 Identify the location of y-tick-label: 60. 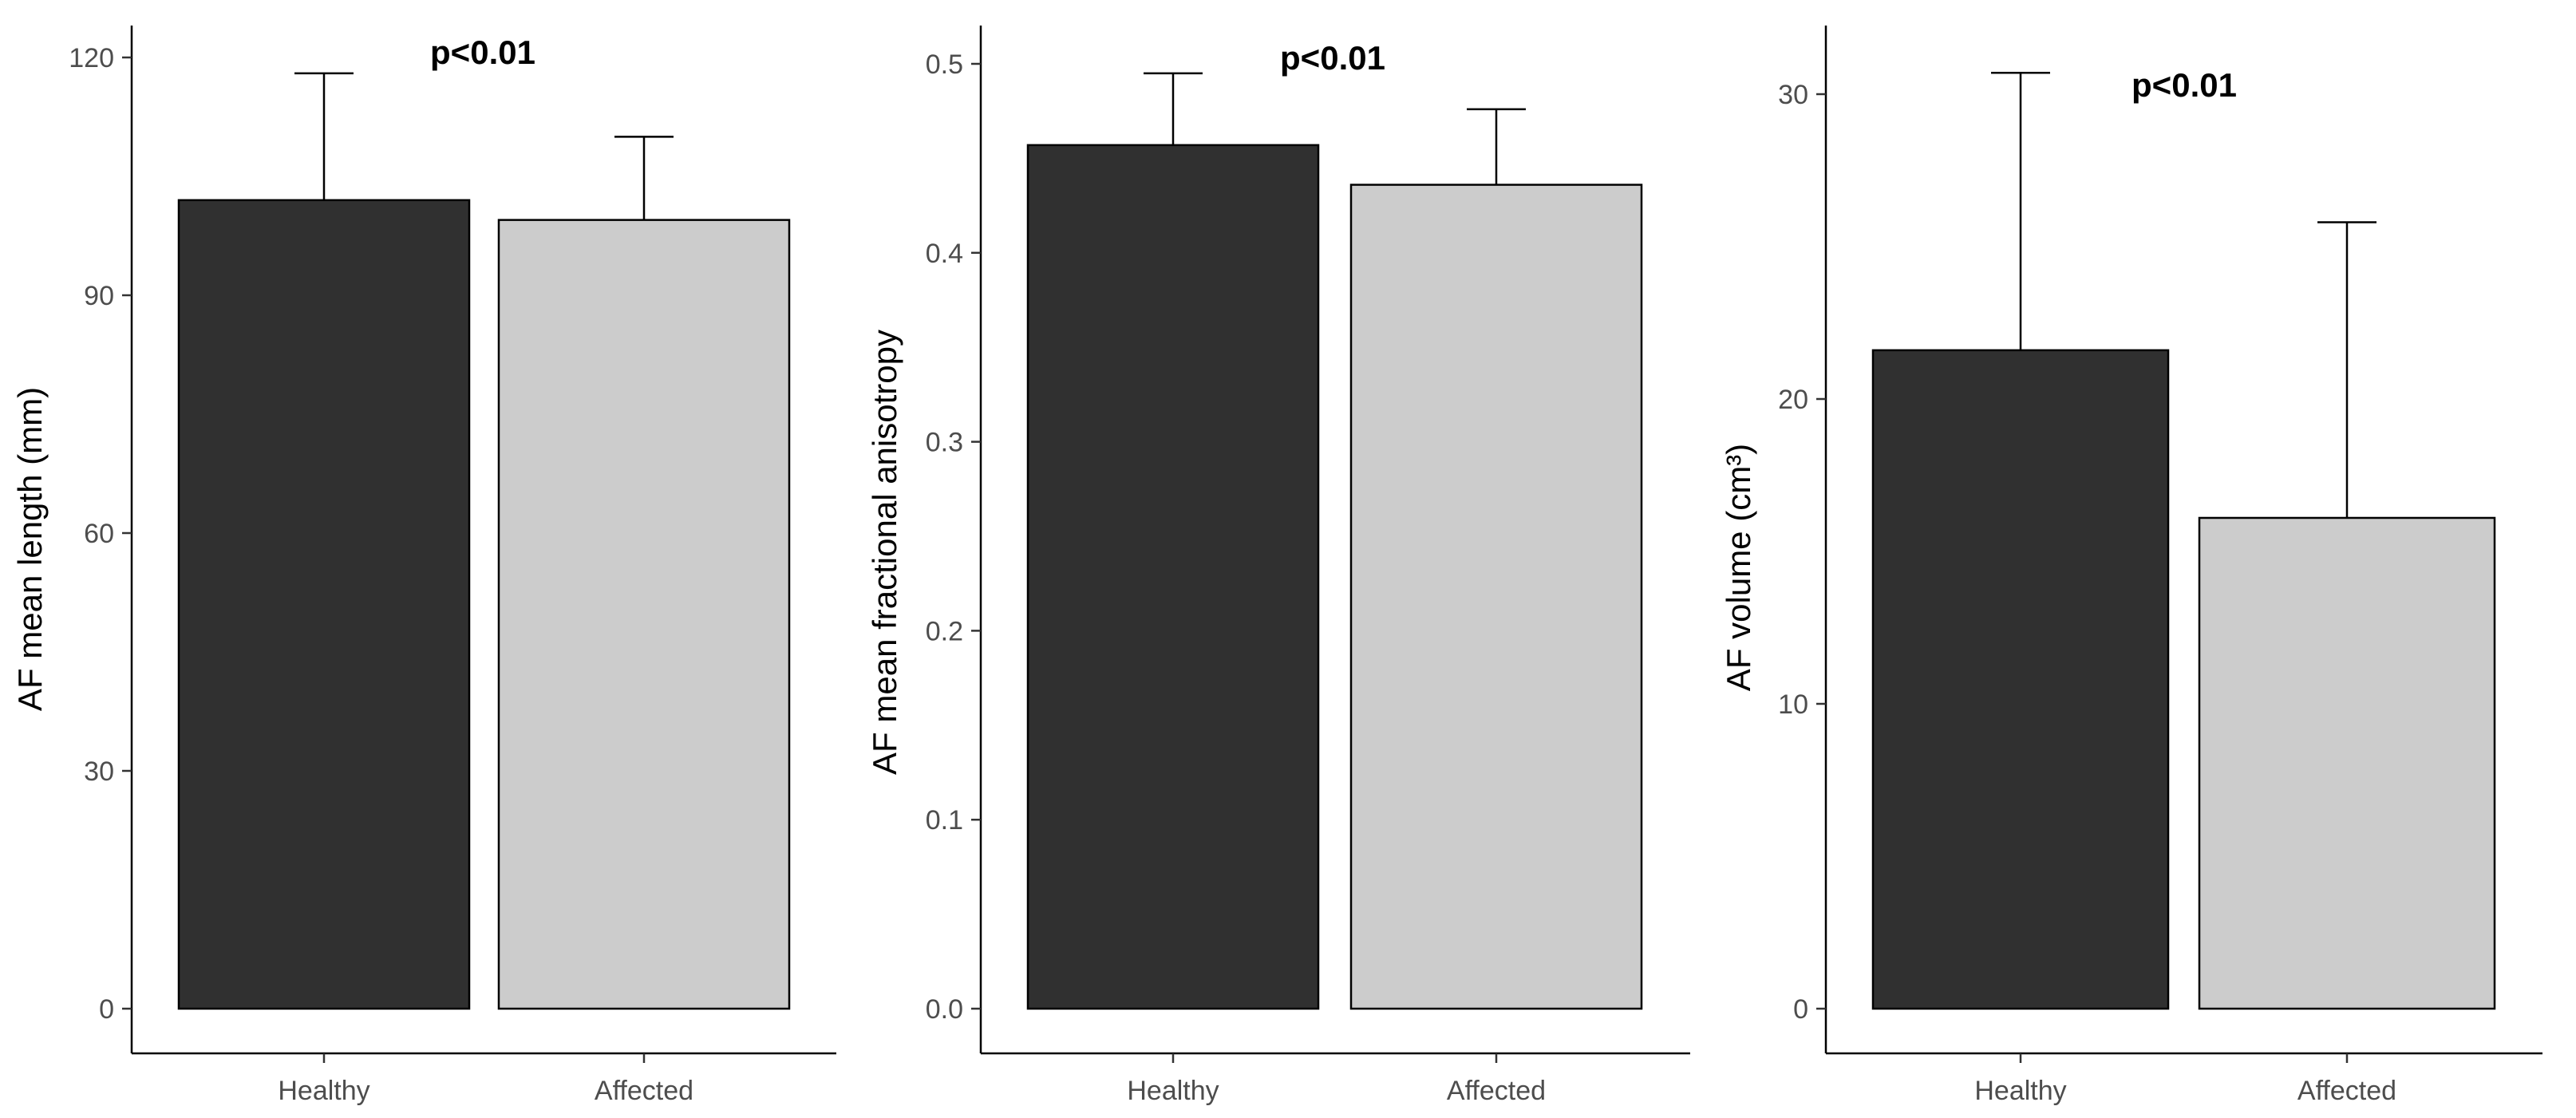
(99, 534).